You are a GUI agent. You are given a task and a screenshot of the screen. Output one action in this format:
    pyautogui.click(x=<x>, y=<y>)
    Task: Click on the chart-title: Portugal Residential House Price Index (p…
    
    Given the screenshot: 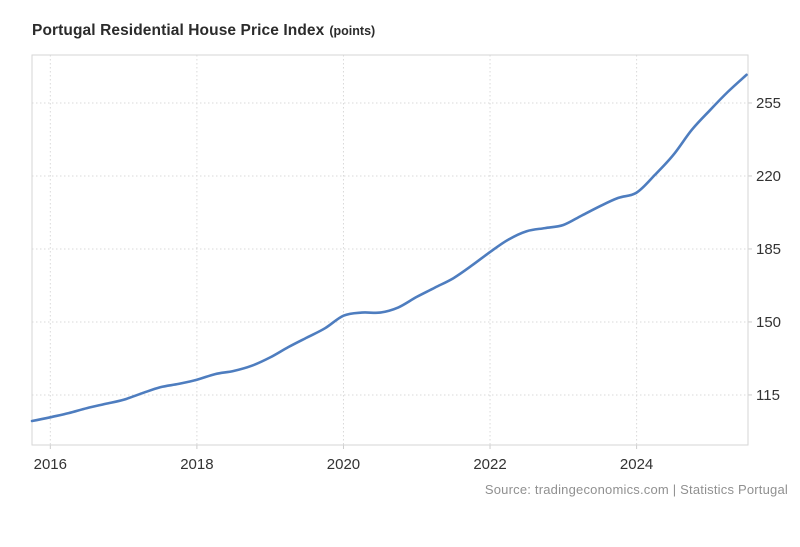 What is the action you would take?
    pyautogui.click(x=203, y=31)
    